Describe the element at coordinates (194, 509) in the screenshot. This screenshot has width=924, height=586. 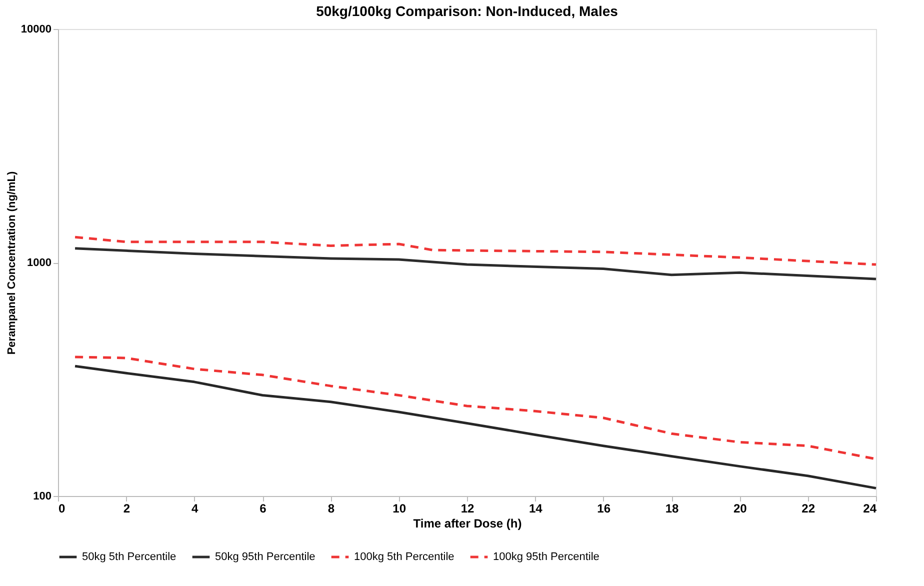
I see `x-tick-label: 4` at that location.